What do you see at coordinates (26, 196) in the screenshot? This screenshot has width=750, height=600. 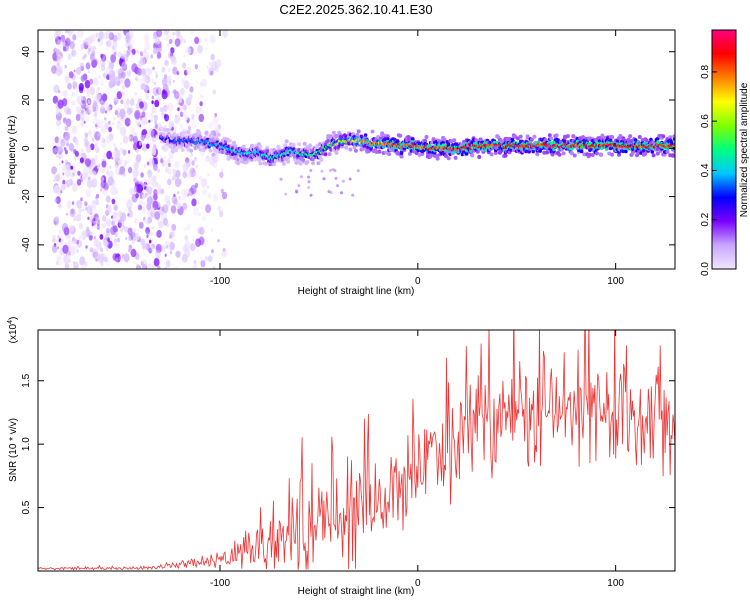 I see `y-tick-label: -20` at bounding box center [26, 196].